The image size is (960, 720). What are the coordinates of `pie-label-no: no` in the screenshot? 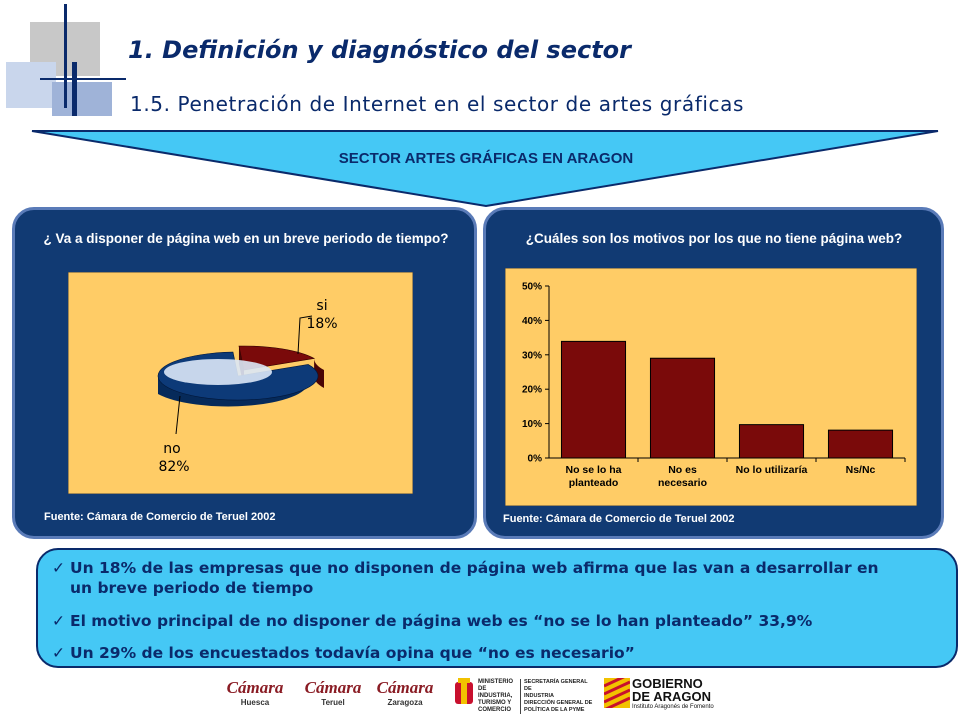 It's located at (171, 449).